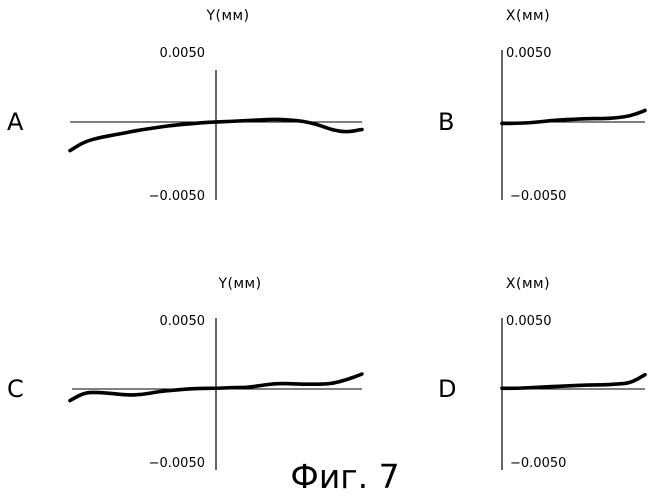  What do you see at coordinates (177, 196) in the screenshot?
I see `panel-a-tick-bottom: −0.0050` at bounding box center [177, 196].